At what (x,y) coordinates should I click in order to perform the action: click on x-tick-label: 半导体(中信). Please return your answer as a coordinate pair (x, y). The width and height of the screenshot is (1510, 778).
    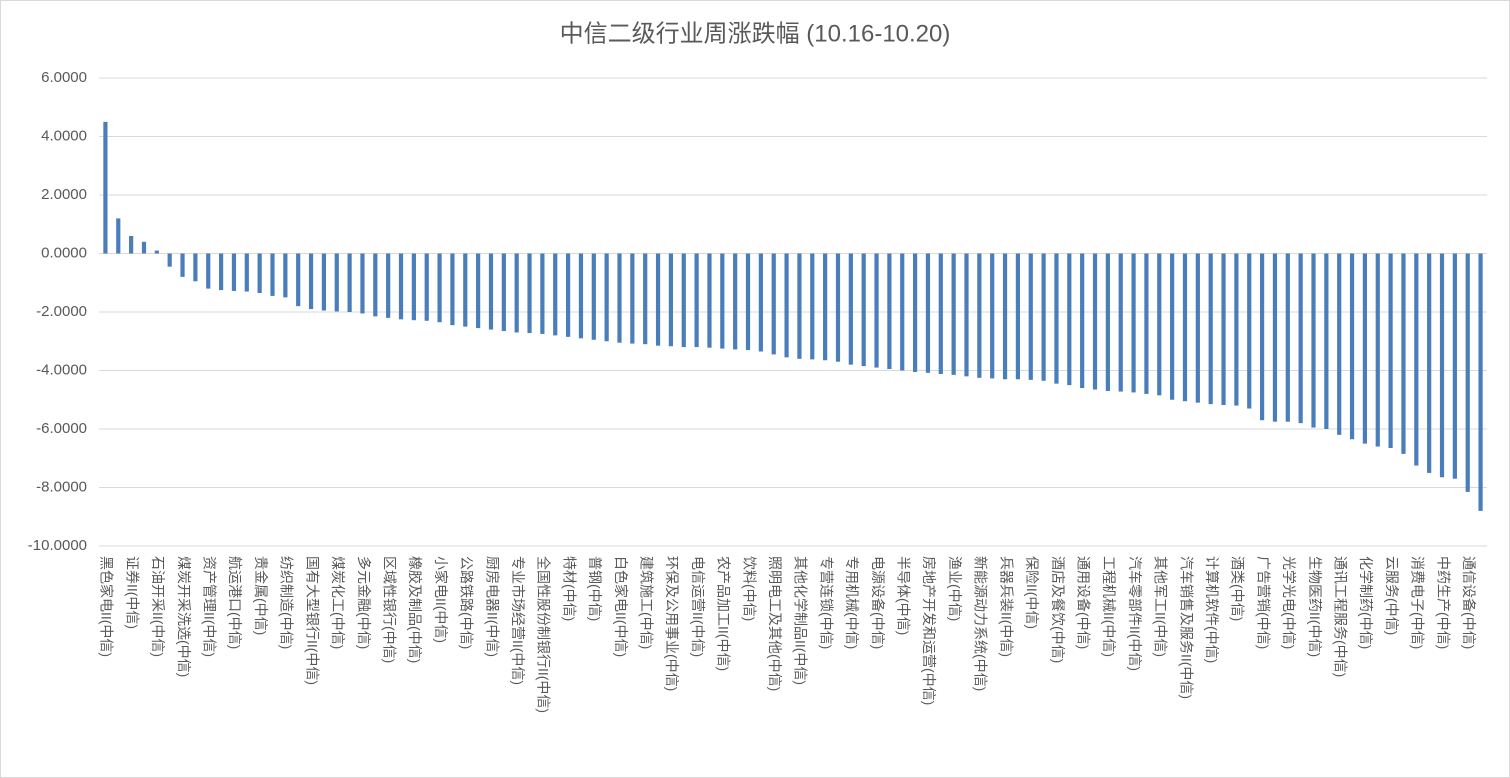
    Looking at the image, I should click on (904, 595).